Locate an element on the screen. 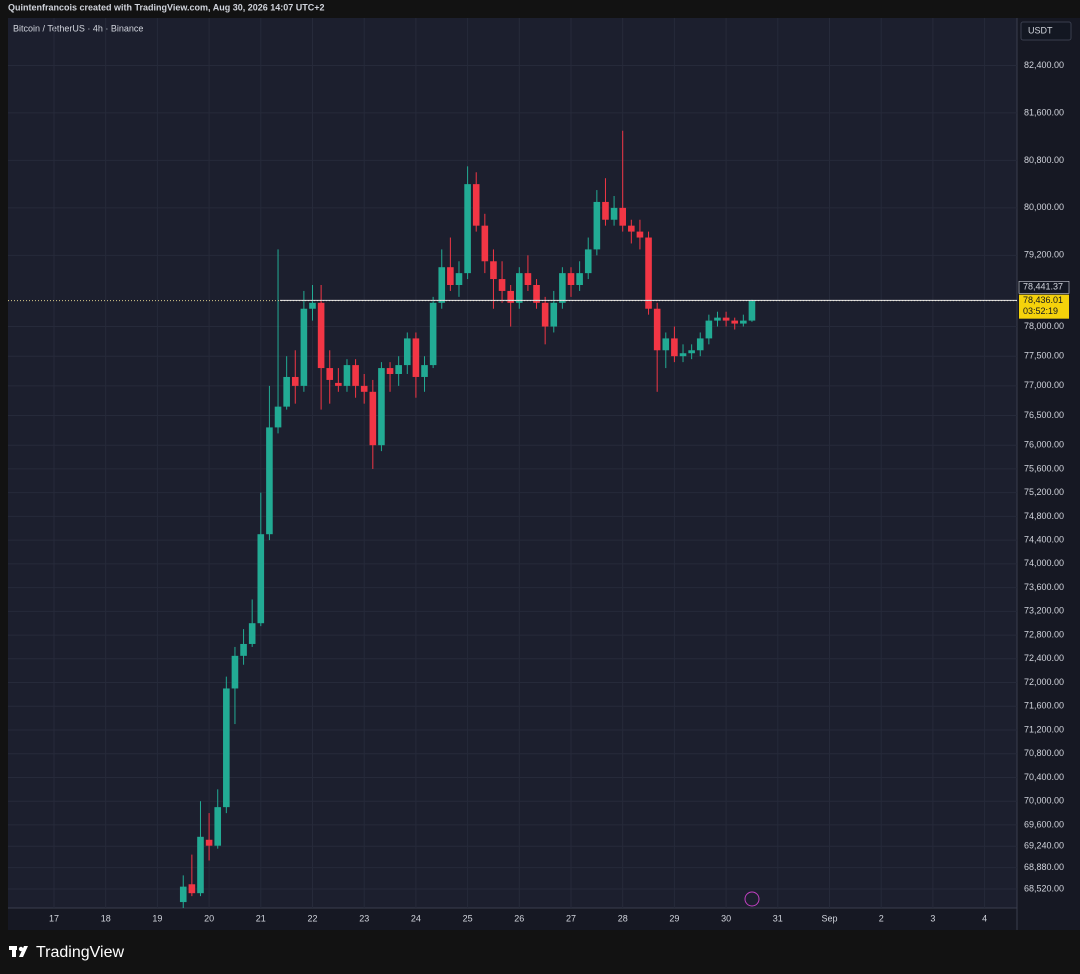  x-tick-label: 24 is located at coordinates (416, 918).